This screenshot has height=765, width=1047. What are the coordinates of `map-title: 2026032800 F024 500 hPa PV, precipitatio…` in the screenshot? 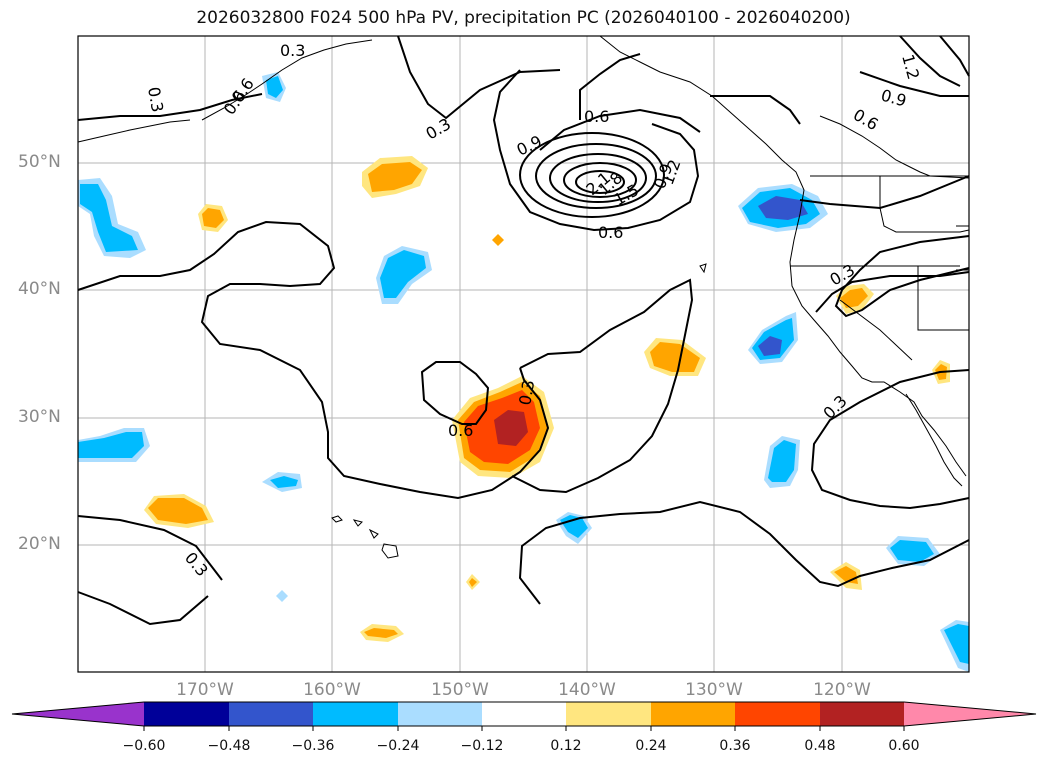 It's located at (523, 18).